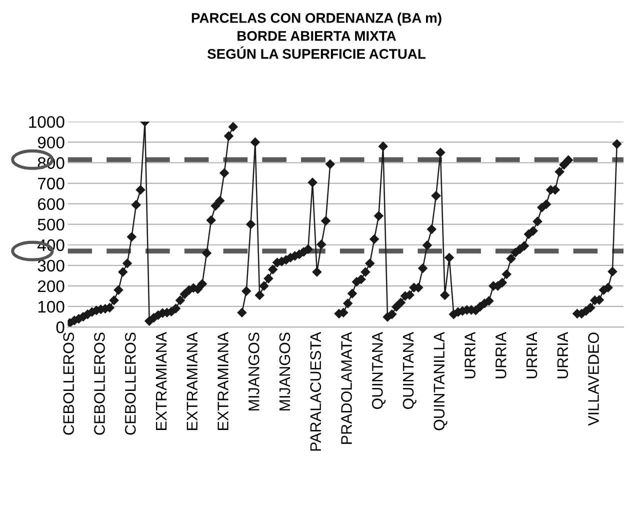 Image resolution: width=633 pixels, height=507 pixels. What do you see at coordinates (51, 184) in the screenshot?
I see `y-tick-label: 700` at bounding box center [51, 184].